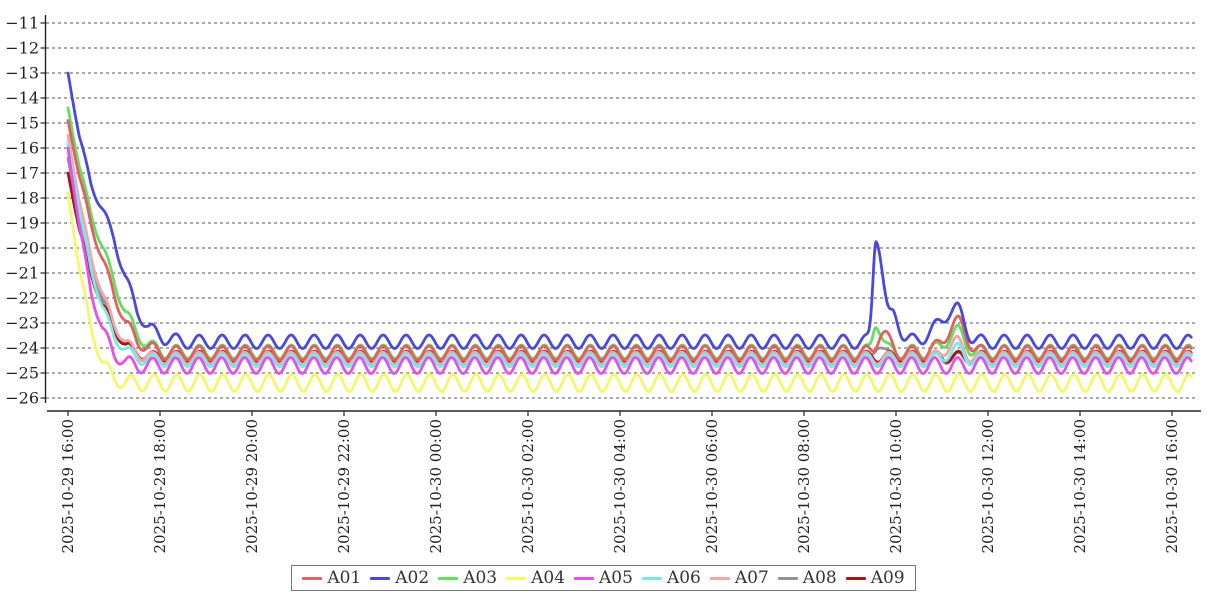  Describe the element at coordinates (22, 23) in the screenshot. I see `y-tick-label: −11` at that location.